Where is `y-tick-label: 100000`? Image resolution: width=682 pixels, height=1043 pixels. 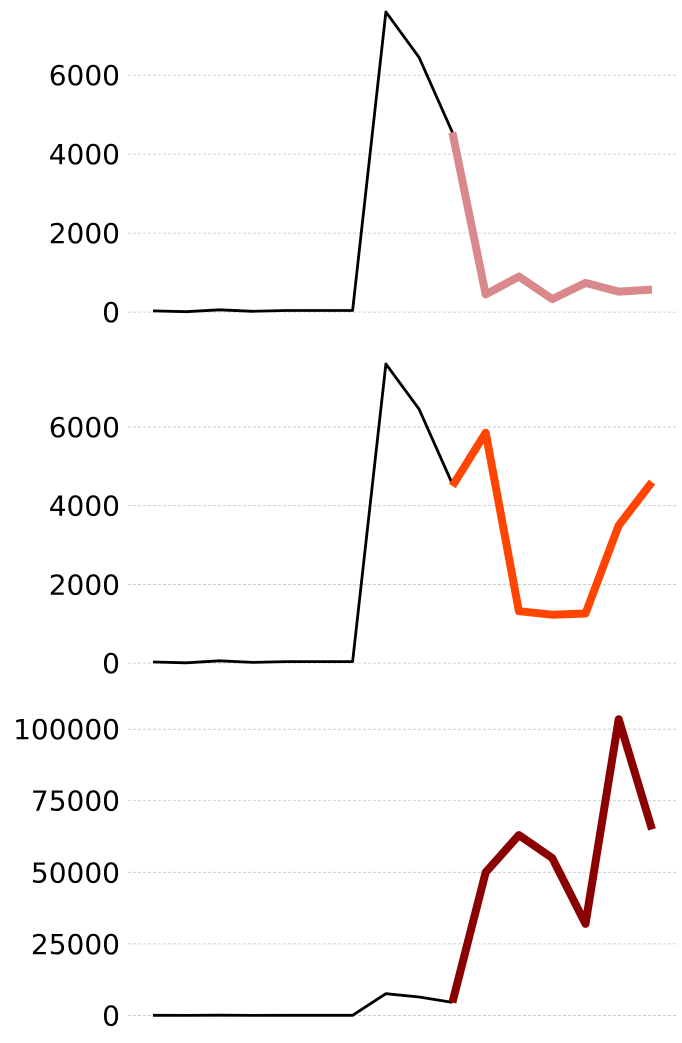 y-tick-label: 100000 is located at coordinates (66, 729).